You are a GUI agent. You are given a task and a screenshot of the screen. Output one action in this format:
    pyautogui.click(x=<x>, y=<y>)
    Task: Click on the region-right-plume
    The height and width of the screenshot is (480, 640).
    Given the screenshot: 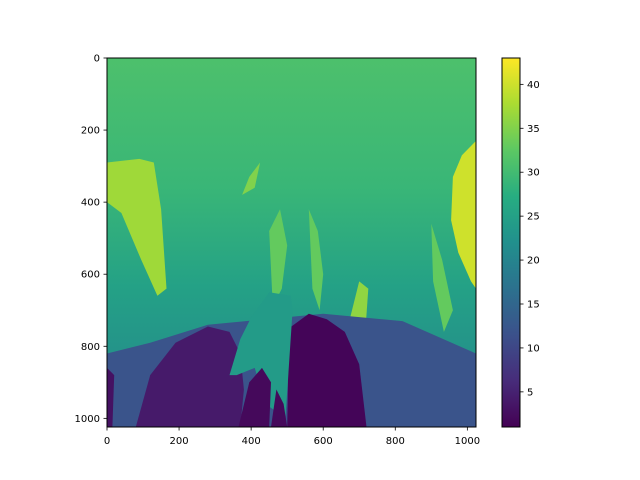 What is the action you would take?
    pyautogui.click(x=463, y=214)
    